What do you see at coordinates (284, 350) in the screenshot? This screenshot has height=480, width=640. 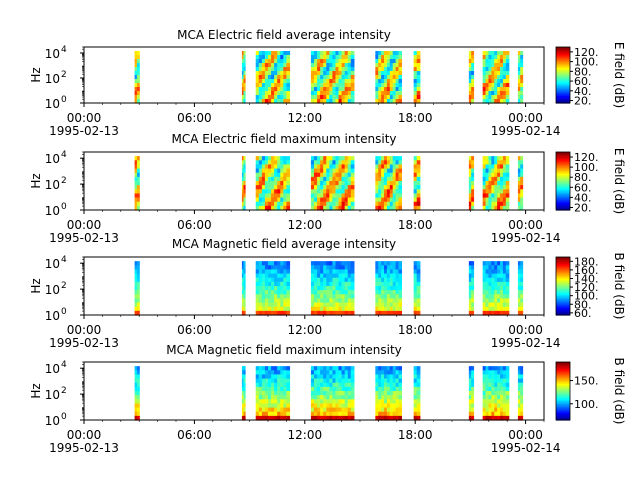 I see `panel-title: MCA Magnetic field maximum intensity` at bounding box center [284, 350].